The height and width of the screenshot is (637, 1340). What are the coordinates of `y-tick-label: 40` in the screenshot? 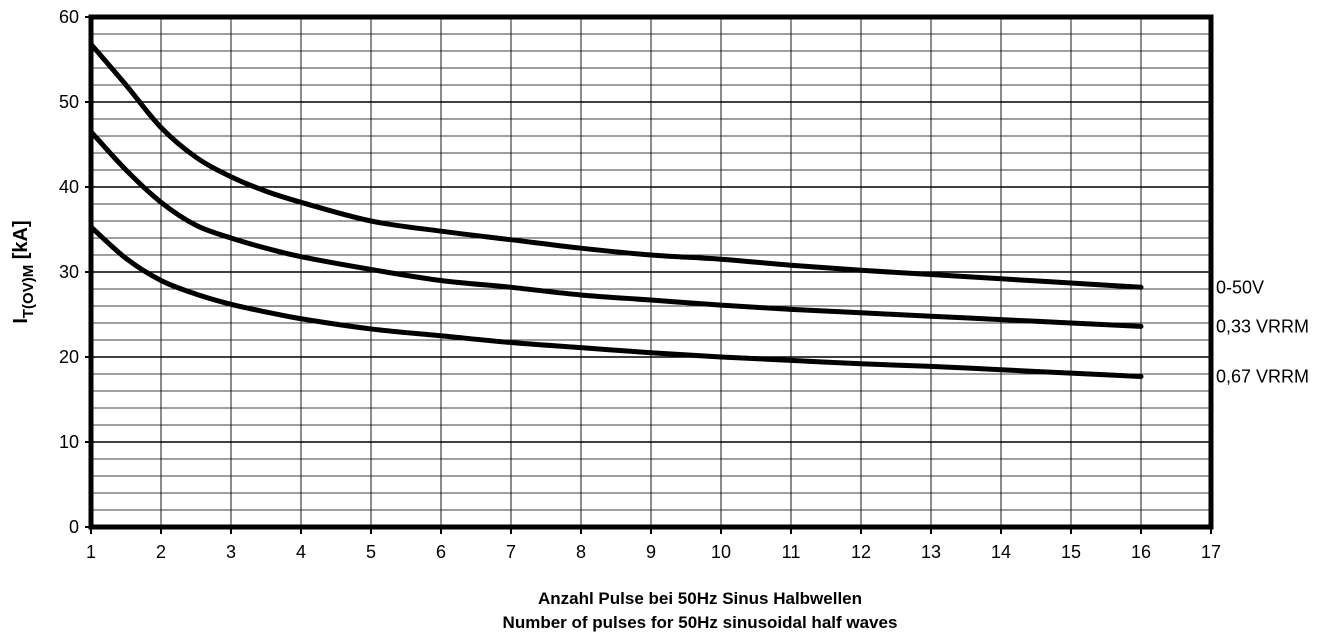 It's located at (69, 187).